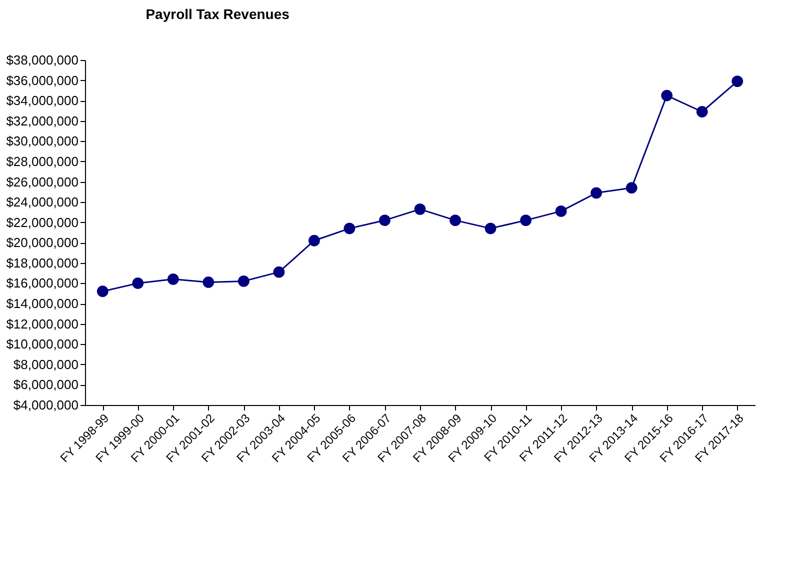 Image resolution: width=807 pixels, height=565 pixels. Describe the element at coordinates (42, 202) in the screenshot. I see `y-tick-label: $24,000,000` at that location.